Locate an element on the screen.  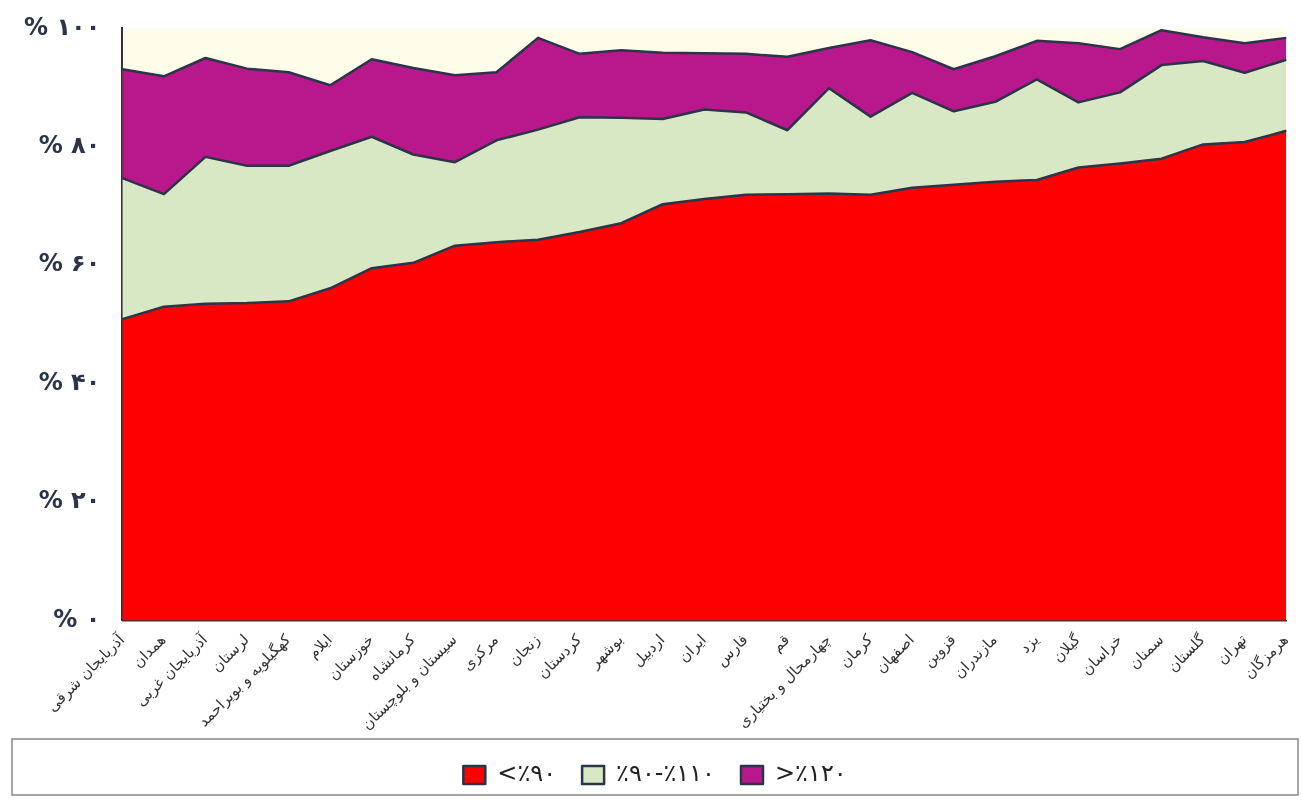
legend-label: >٪۱۲۰ is located at coordinates (811, 773).